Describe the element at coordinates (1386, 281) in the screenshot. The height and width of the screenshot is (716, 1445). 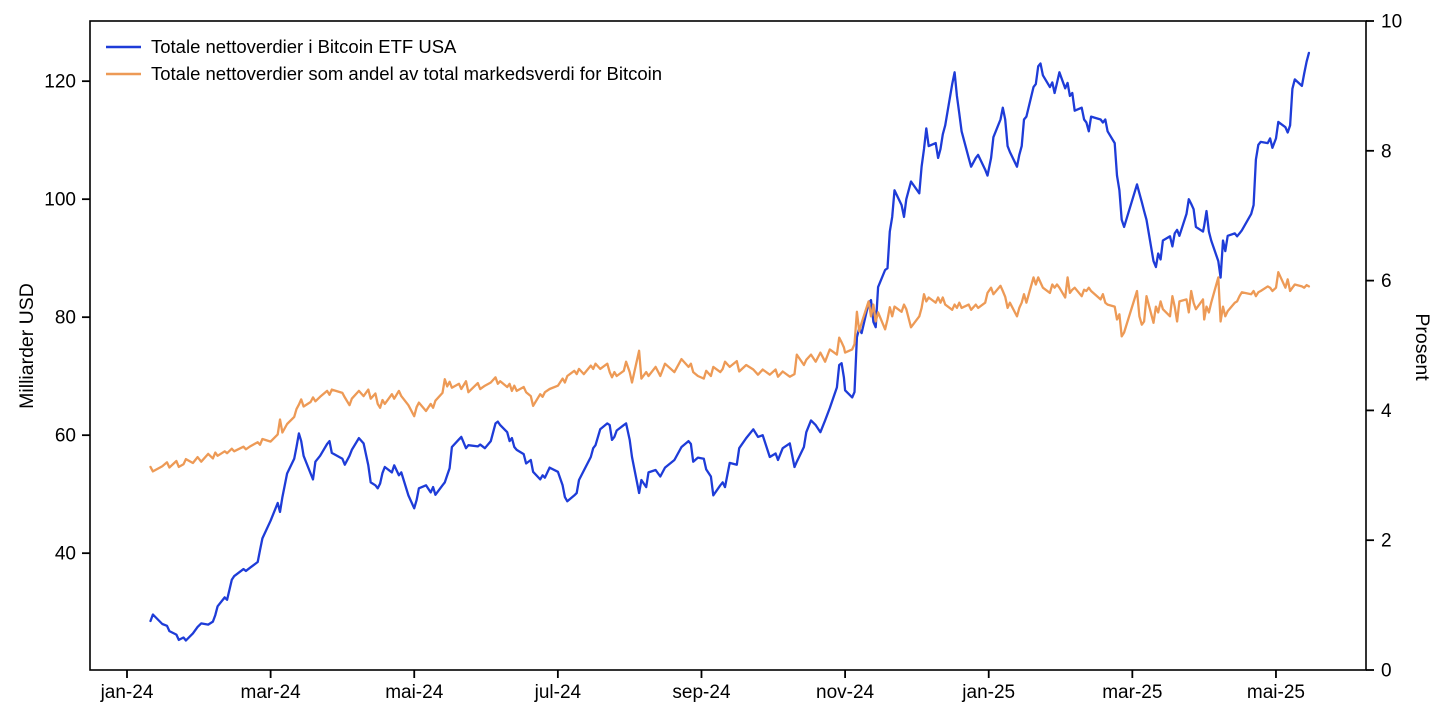
I see `right-tick-label: 6` at that location.